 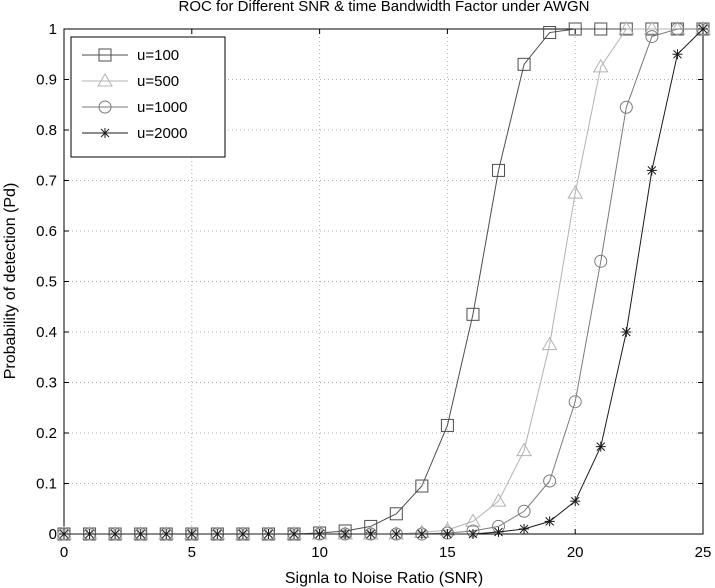 I want to click on y-tick-label: 0.8, so click(x=46, y=130).